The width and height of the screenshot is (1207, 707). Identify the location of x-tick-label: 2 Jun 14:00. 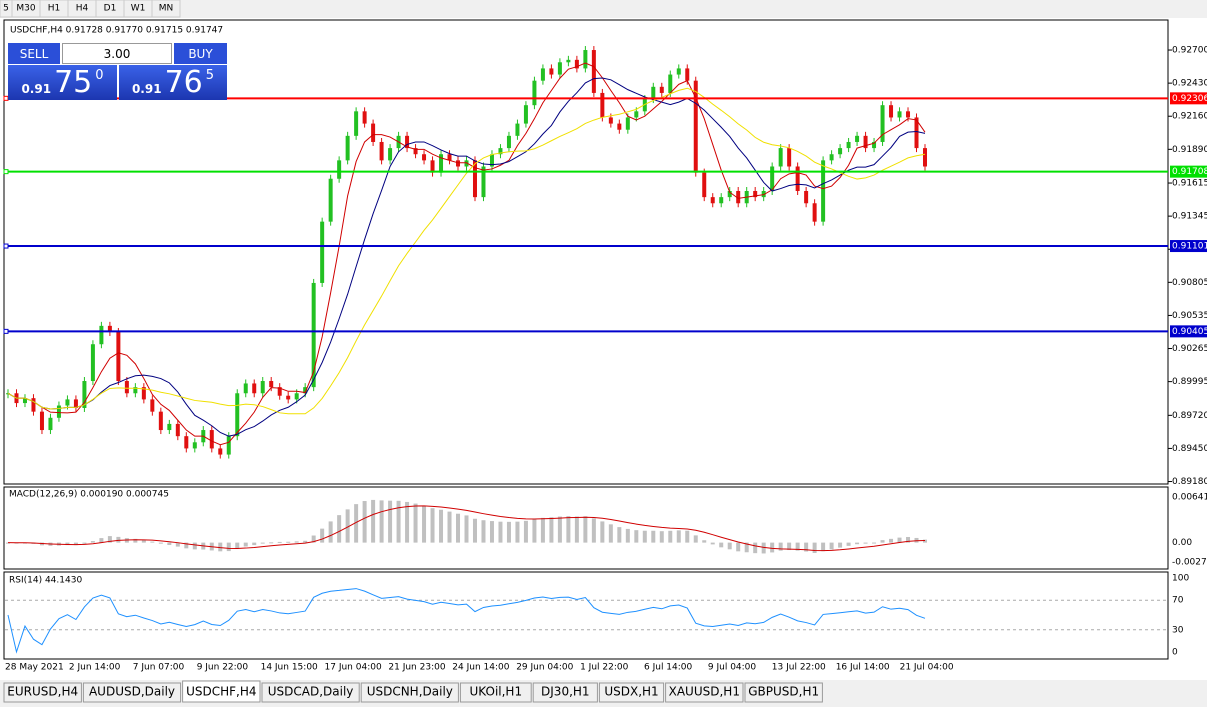
(95, 668).